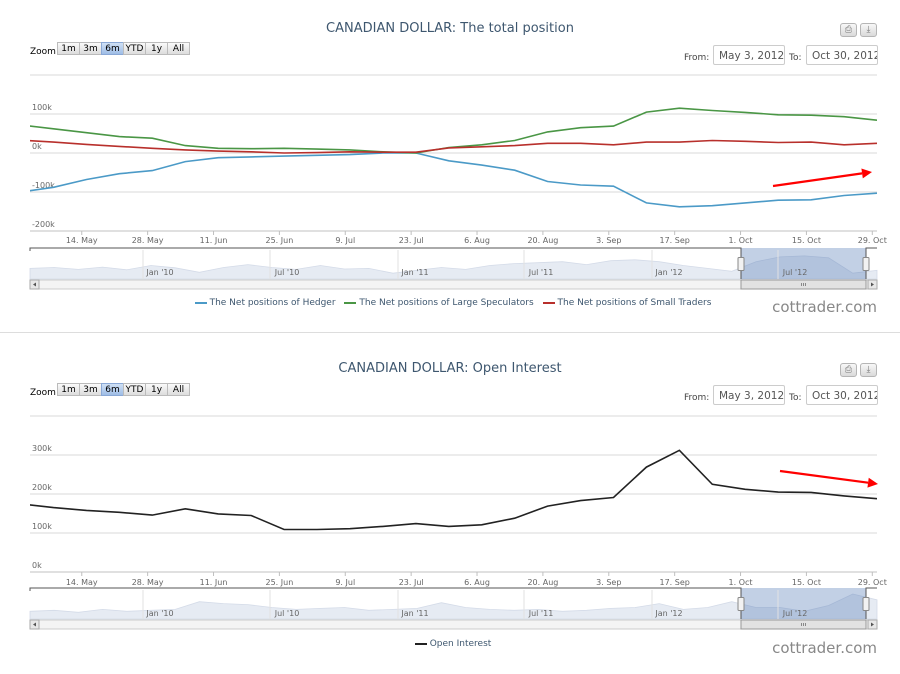 This screenshot has height=674, width=900. I want to click on series-line-the-net-positions-of-hedger, so click(453, 180).